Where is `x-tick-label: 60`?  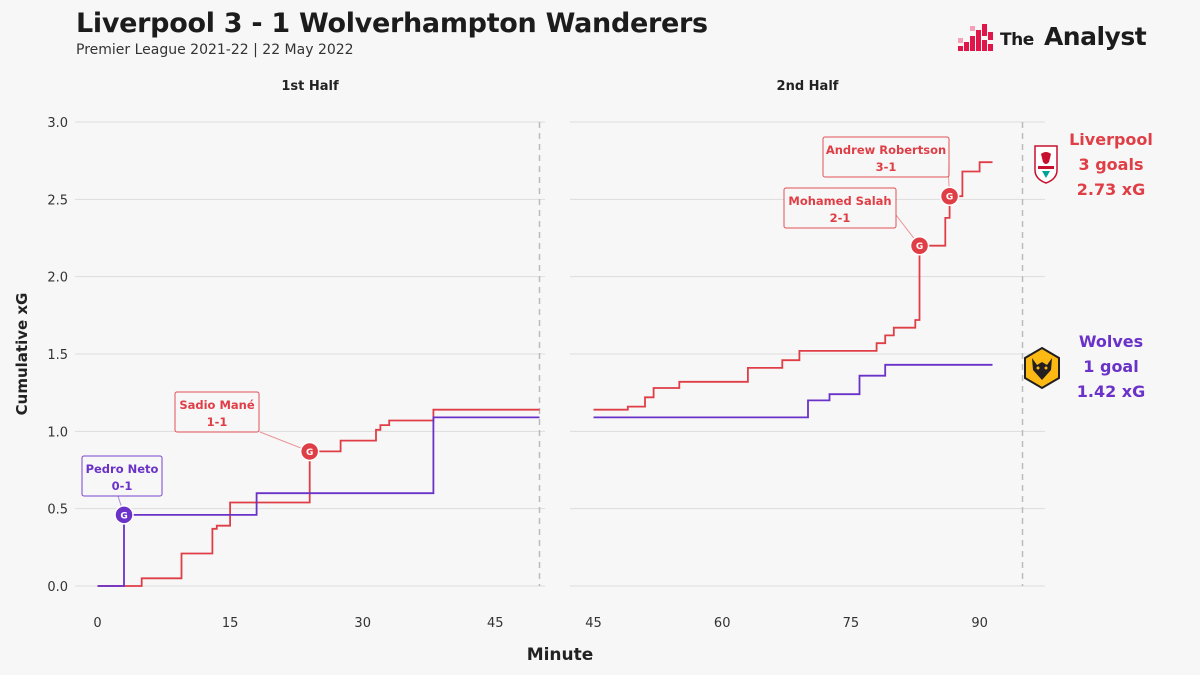
x-tick-label: 60 is located at coordinates (722, 623).